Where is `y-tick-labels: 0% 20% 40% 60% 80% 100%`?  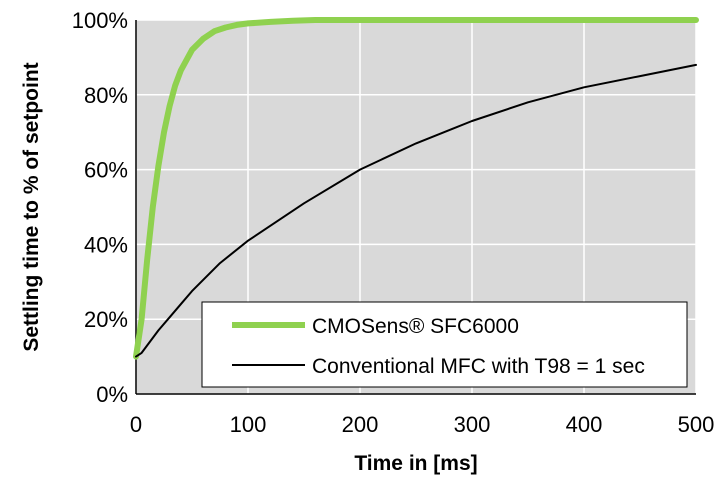
y-tick-labels: 0% 20% 40% 60% 80% 100% is located at coordinates (100, 207).